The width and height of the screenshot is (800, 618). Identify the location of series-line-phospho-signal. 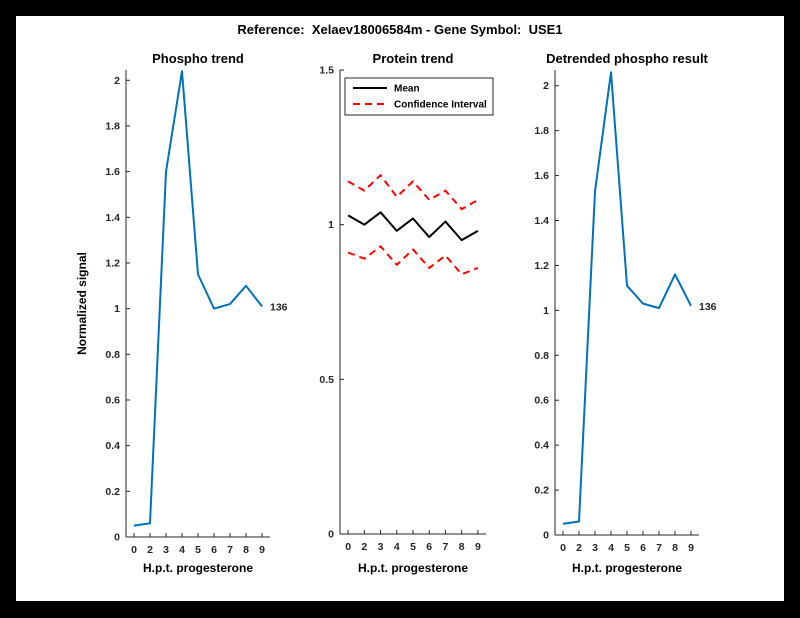
(198, 298).